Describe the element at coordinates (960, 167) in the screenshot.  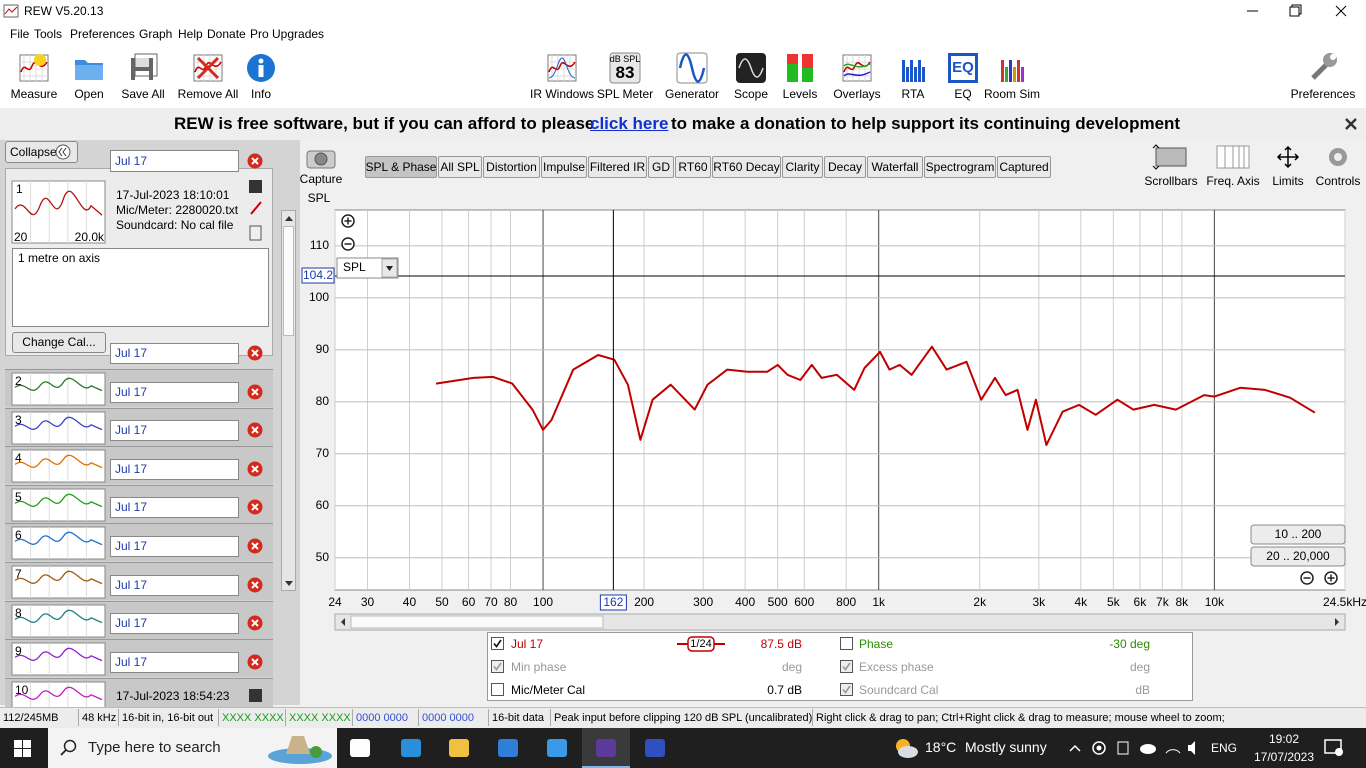
I see `graph-tab-label: Spectrogram` at that location.